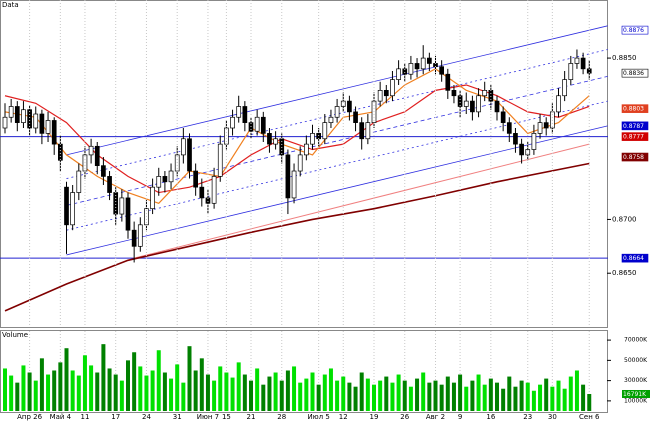 The width and height of the screenshot is (650, 422). I want to click on price-marker-label: 0.8787, so click(633, 126).